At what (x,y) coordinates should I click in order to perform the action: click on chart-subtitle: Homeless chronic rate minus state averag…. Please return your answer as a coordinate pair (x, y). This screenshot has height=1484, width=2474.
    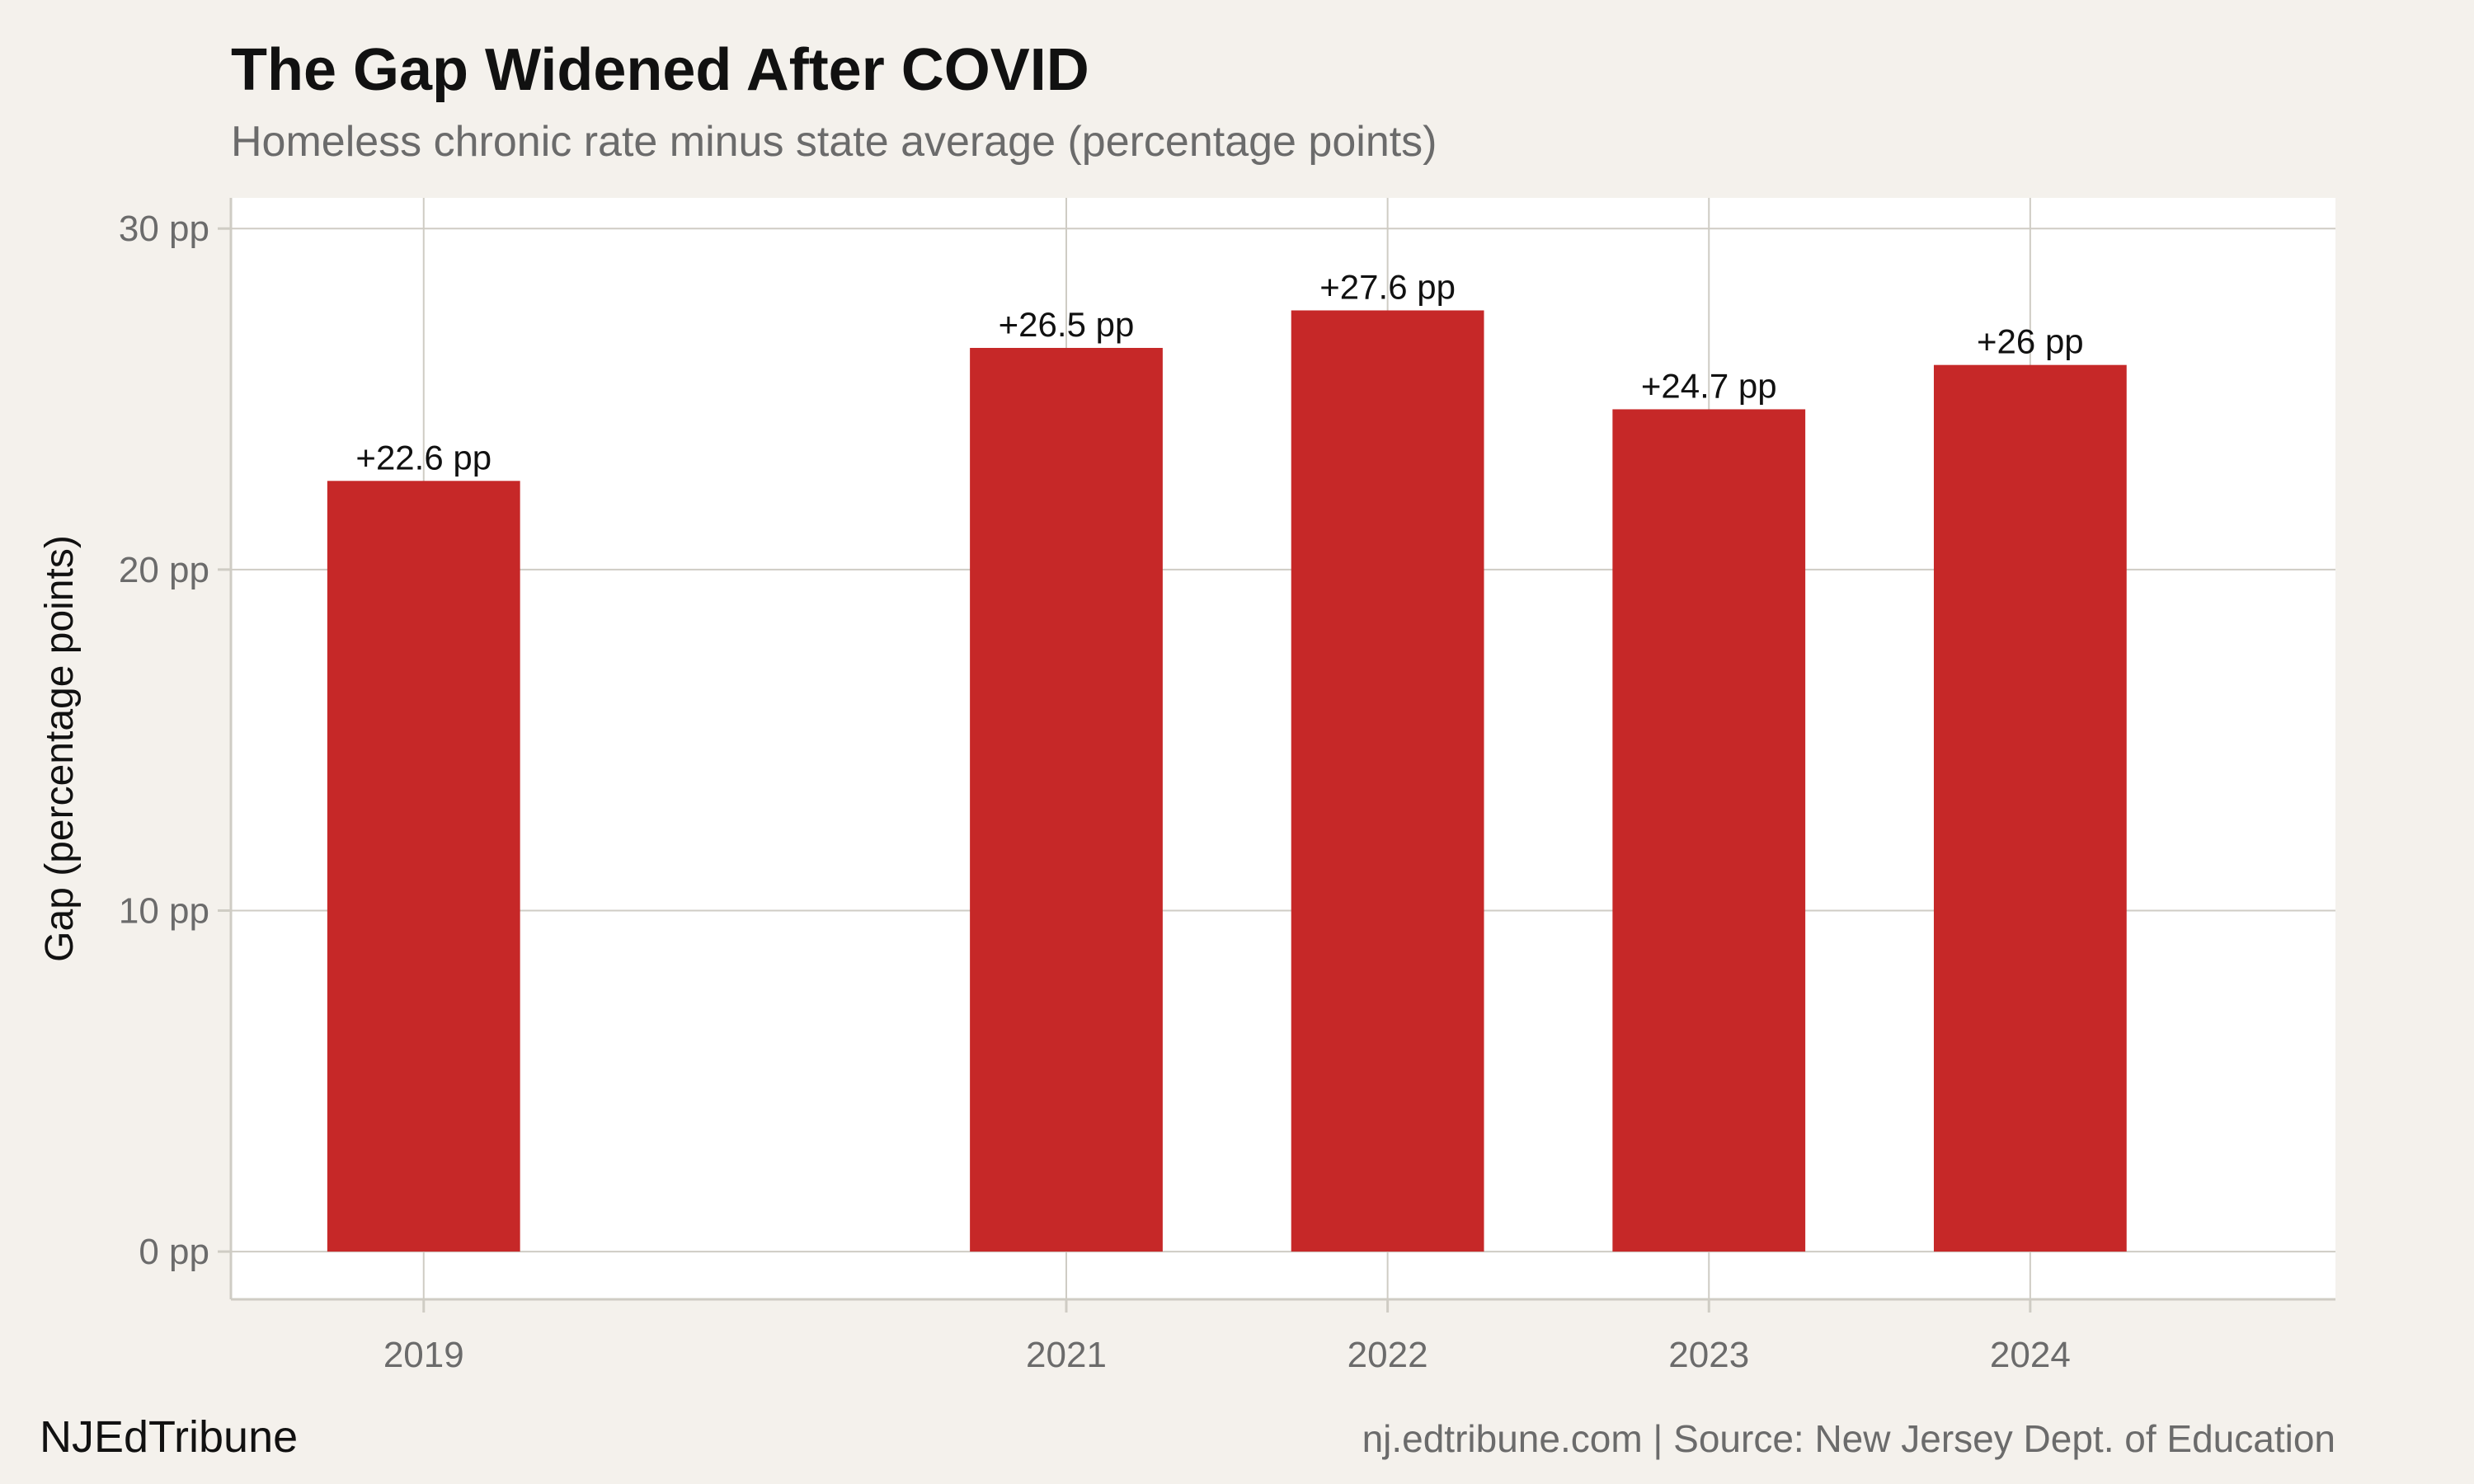
    Looking at the image, I should click on (834, 142).